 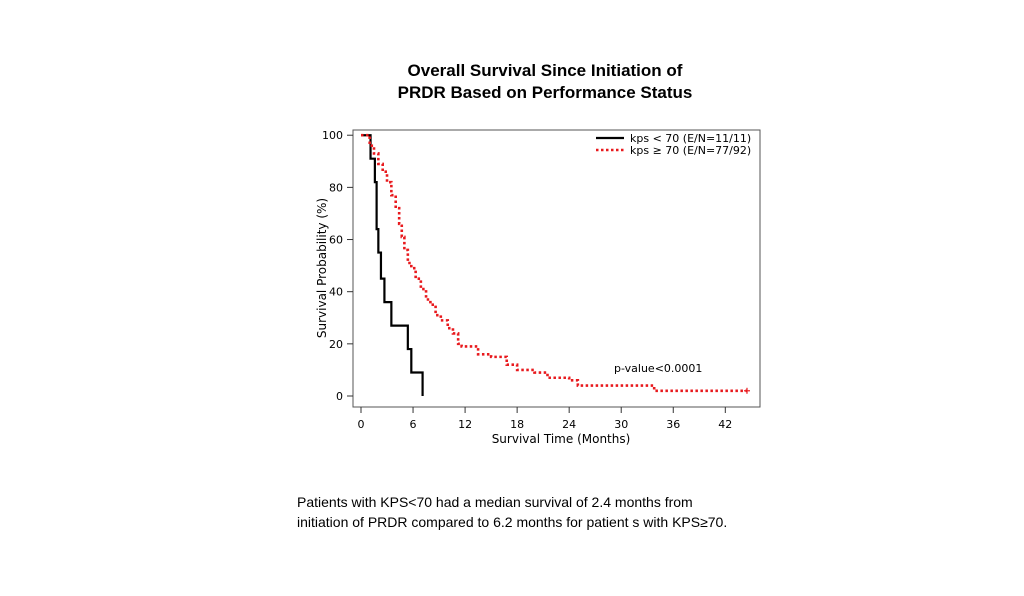 What do you see at coordinates (361, 424) in the screenshot?
I see `x-tick-label: 0` at bounding box center [361, 424].